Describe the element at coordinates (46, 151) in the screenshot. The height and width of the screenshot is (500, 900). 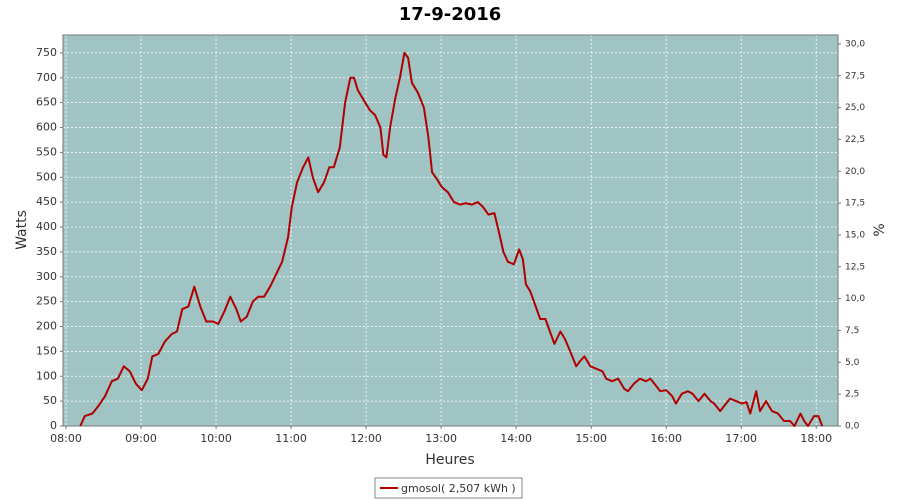
I see `y-tick-label: 550` at that location.